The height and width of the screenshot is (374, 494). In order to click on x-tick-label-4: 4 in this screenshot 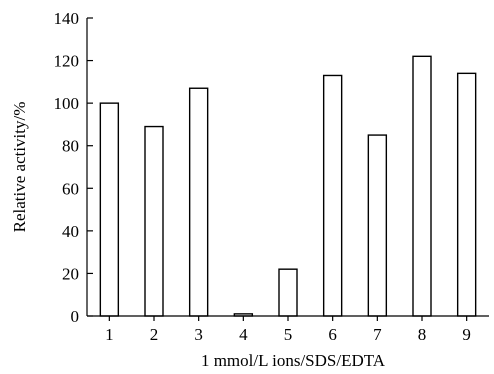, I will do `click(243, 334)`.